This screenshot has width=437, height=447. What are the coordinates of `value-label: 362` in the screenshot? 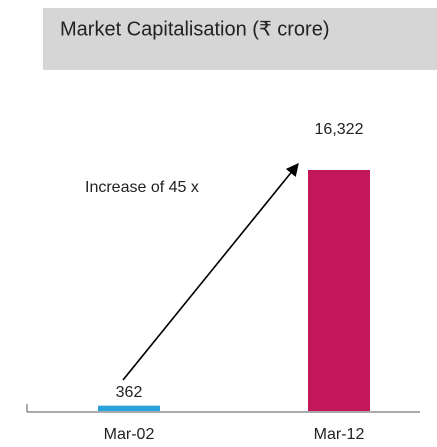 It's located at (129, 392).